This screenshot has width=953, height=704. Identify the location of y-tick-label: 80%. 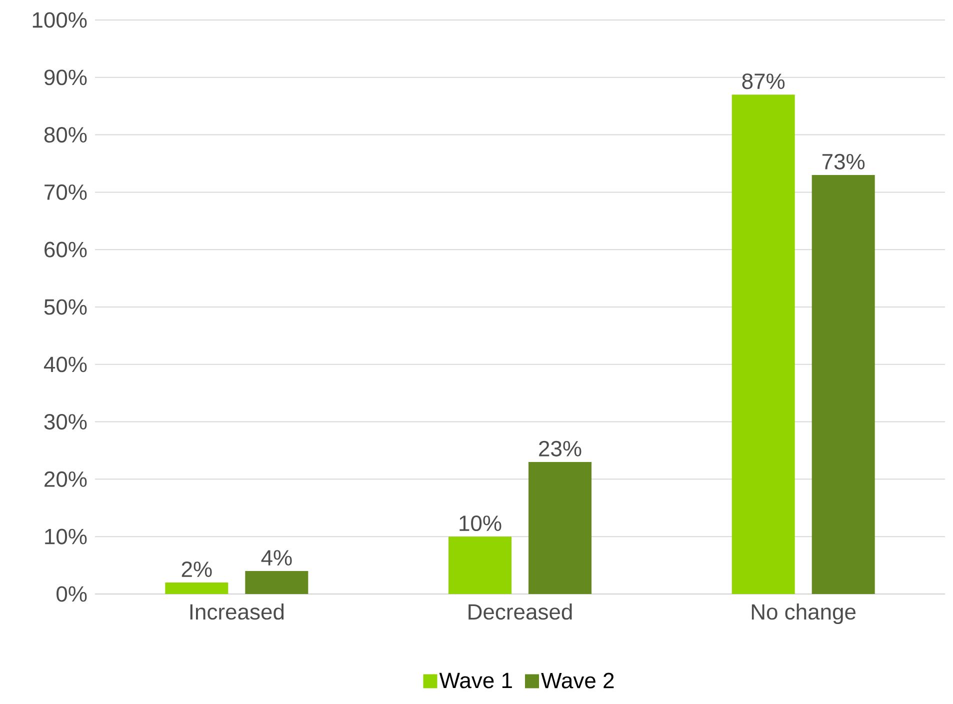
(65, 134).